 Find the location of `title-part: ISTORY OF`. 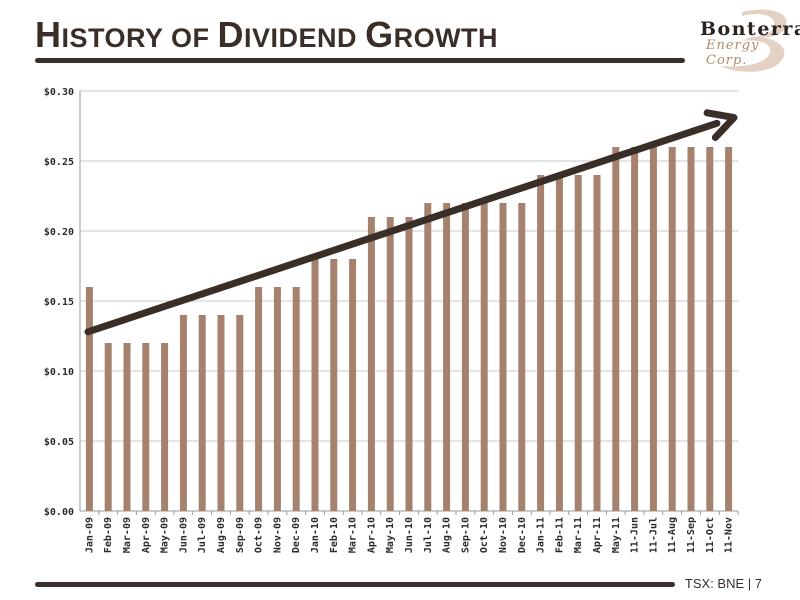

title-part: ISTORY OF is located at coordinates (139, 38).